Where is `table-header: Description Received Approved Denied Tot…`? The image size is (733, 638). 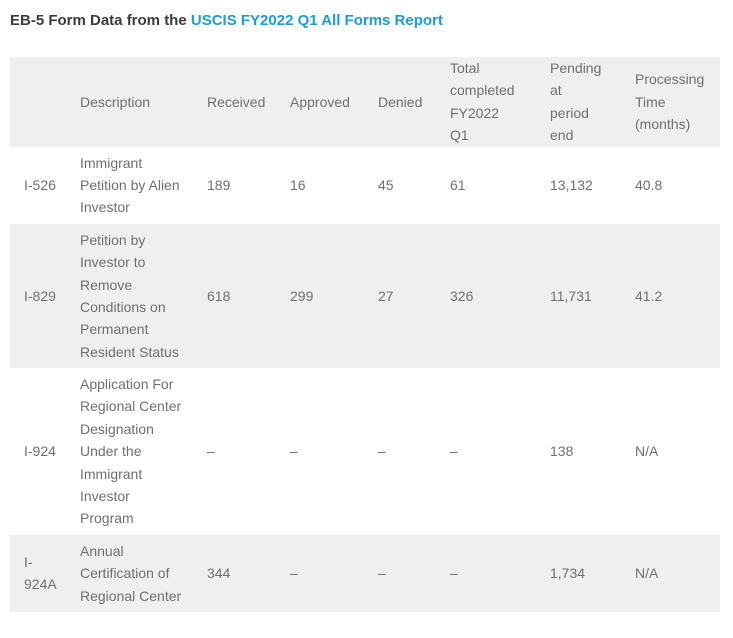
table-header: Description Received Approved Denied Tot… is located at coordinates (365, 102).